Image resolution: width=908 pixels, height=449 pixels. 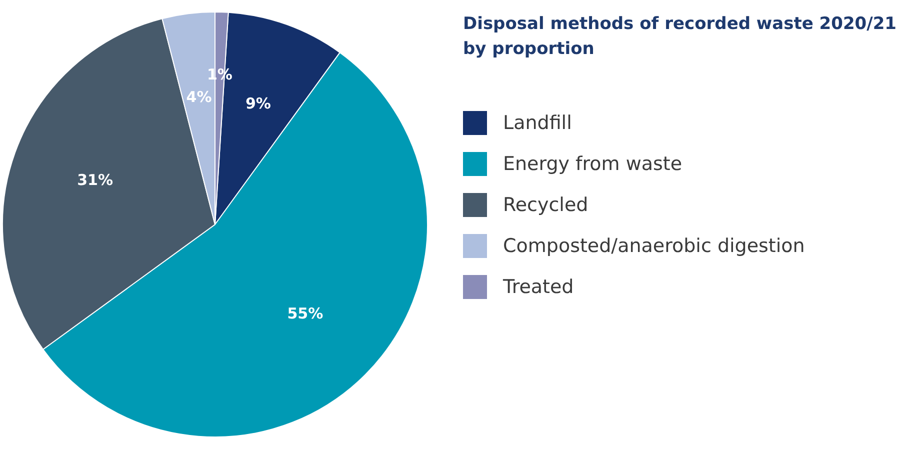 What do you see at coordinates (258, 103) in the screenshot?
I see `data-label: 9%` at bounding box center [258, 103].